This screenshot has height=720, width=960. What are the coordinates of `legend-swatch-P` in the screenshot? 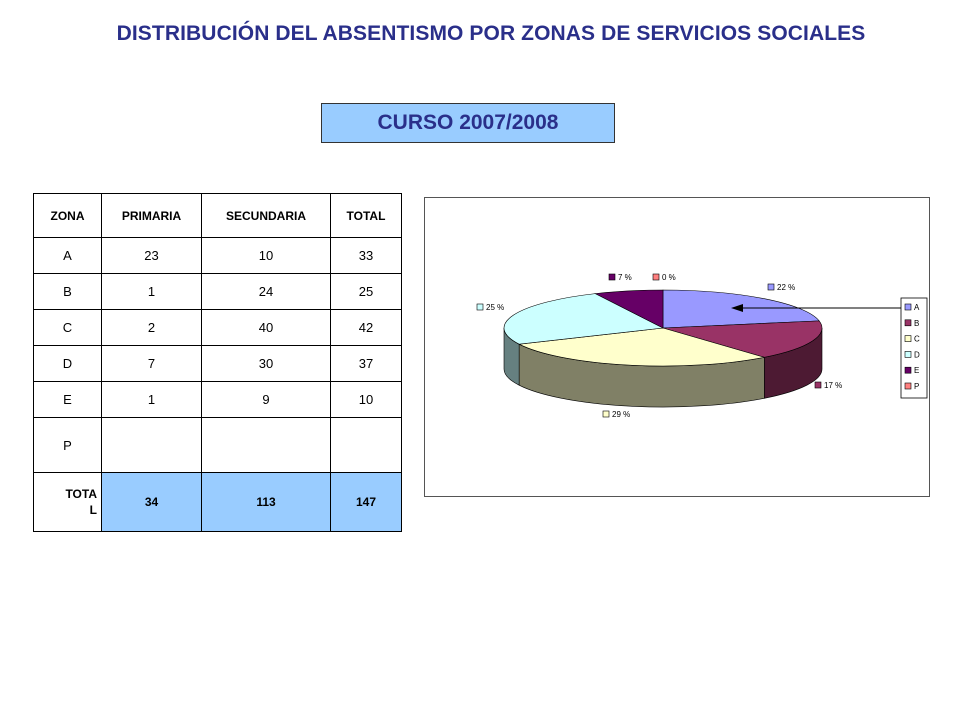 It's located at (908, 386).